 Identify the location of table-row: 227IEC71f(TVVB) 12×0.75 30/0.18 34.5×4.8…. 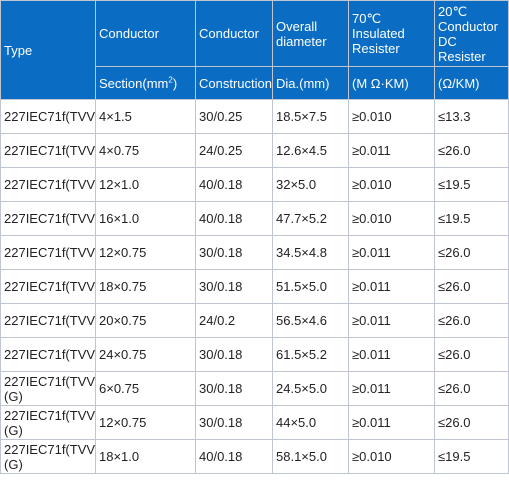
(254, 252).